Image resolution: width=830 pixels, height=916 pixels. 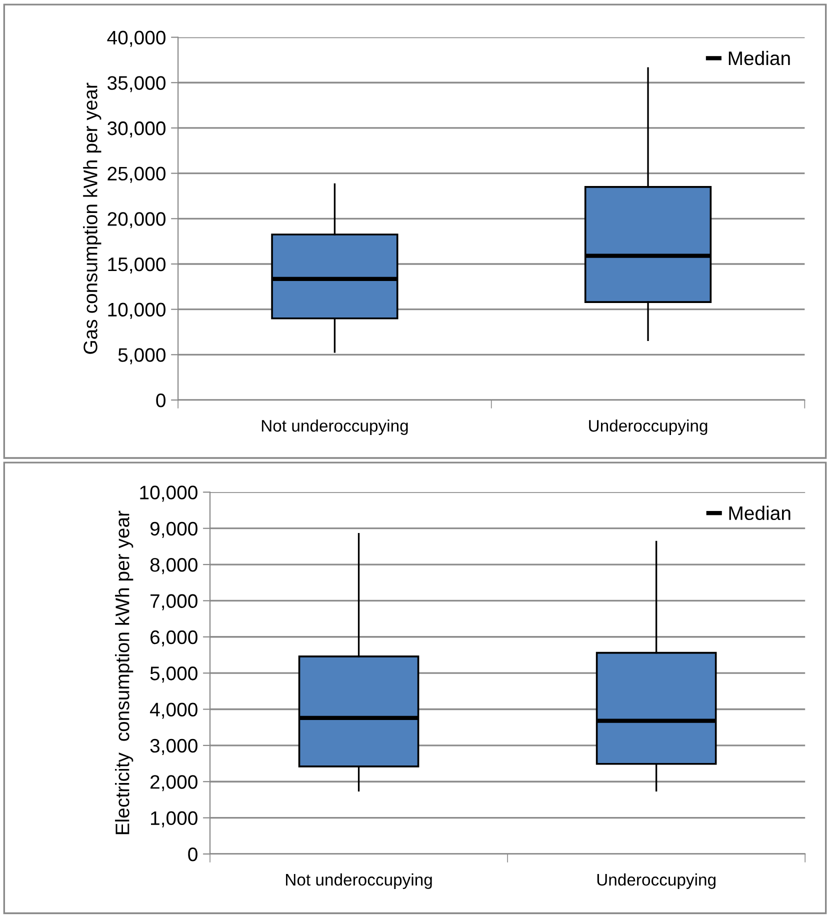 What do you see at coordinates (137, 265) in the screenshot?
I see `y-tick-label: 15,000` at bounding box center [137, 265].